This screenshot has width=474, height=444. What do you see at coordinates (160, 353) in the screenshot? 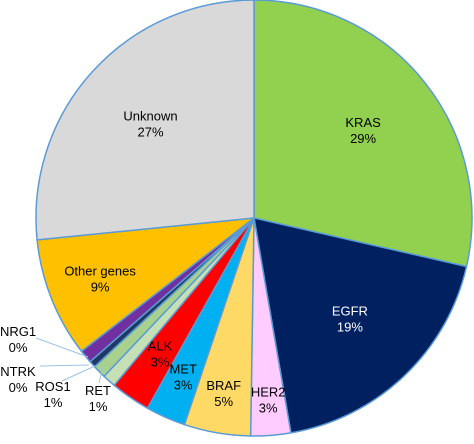
I see `slice-label-alk: ALK 3%` at bounding box center [160, 353].